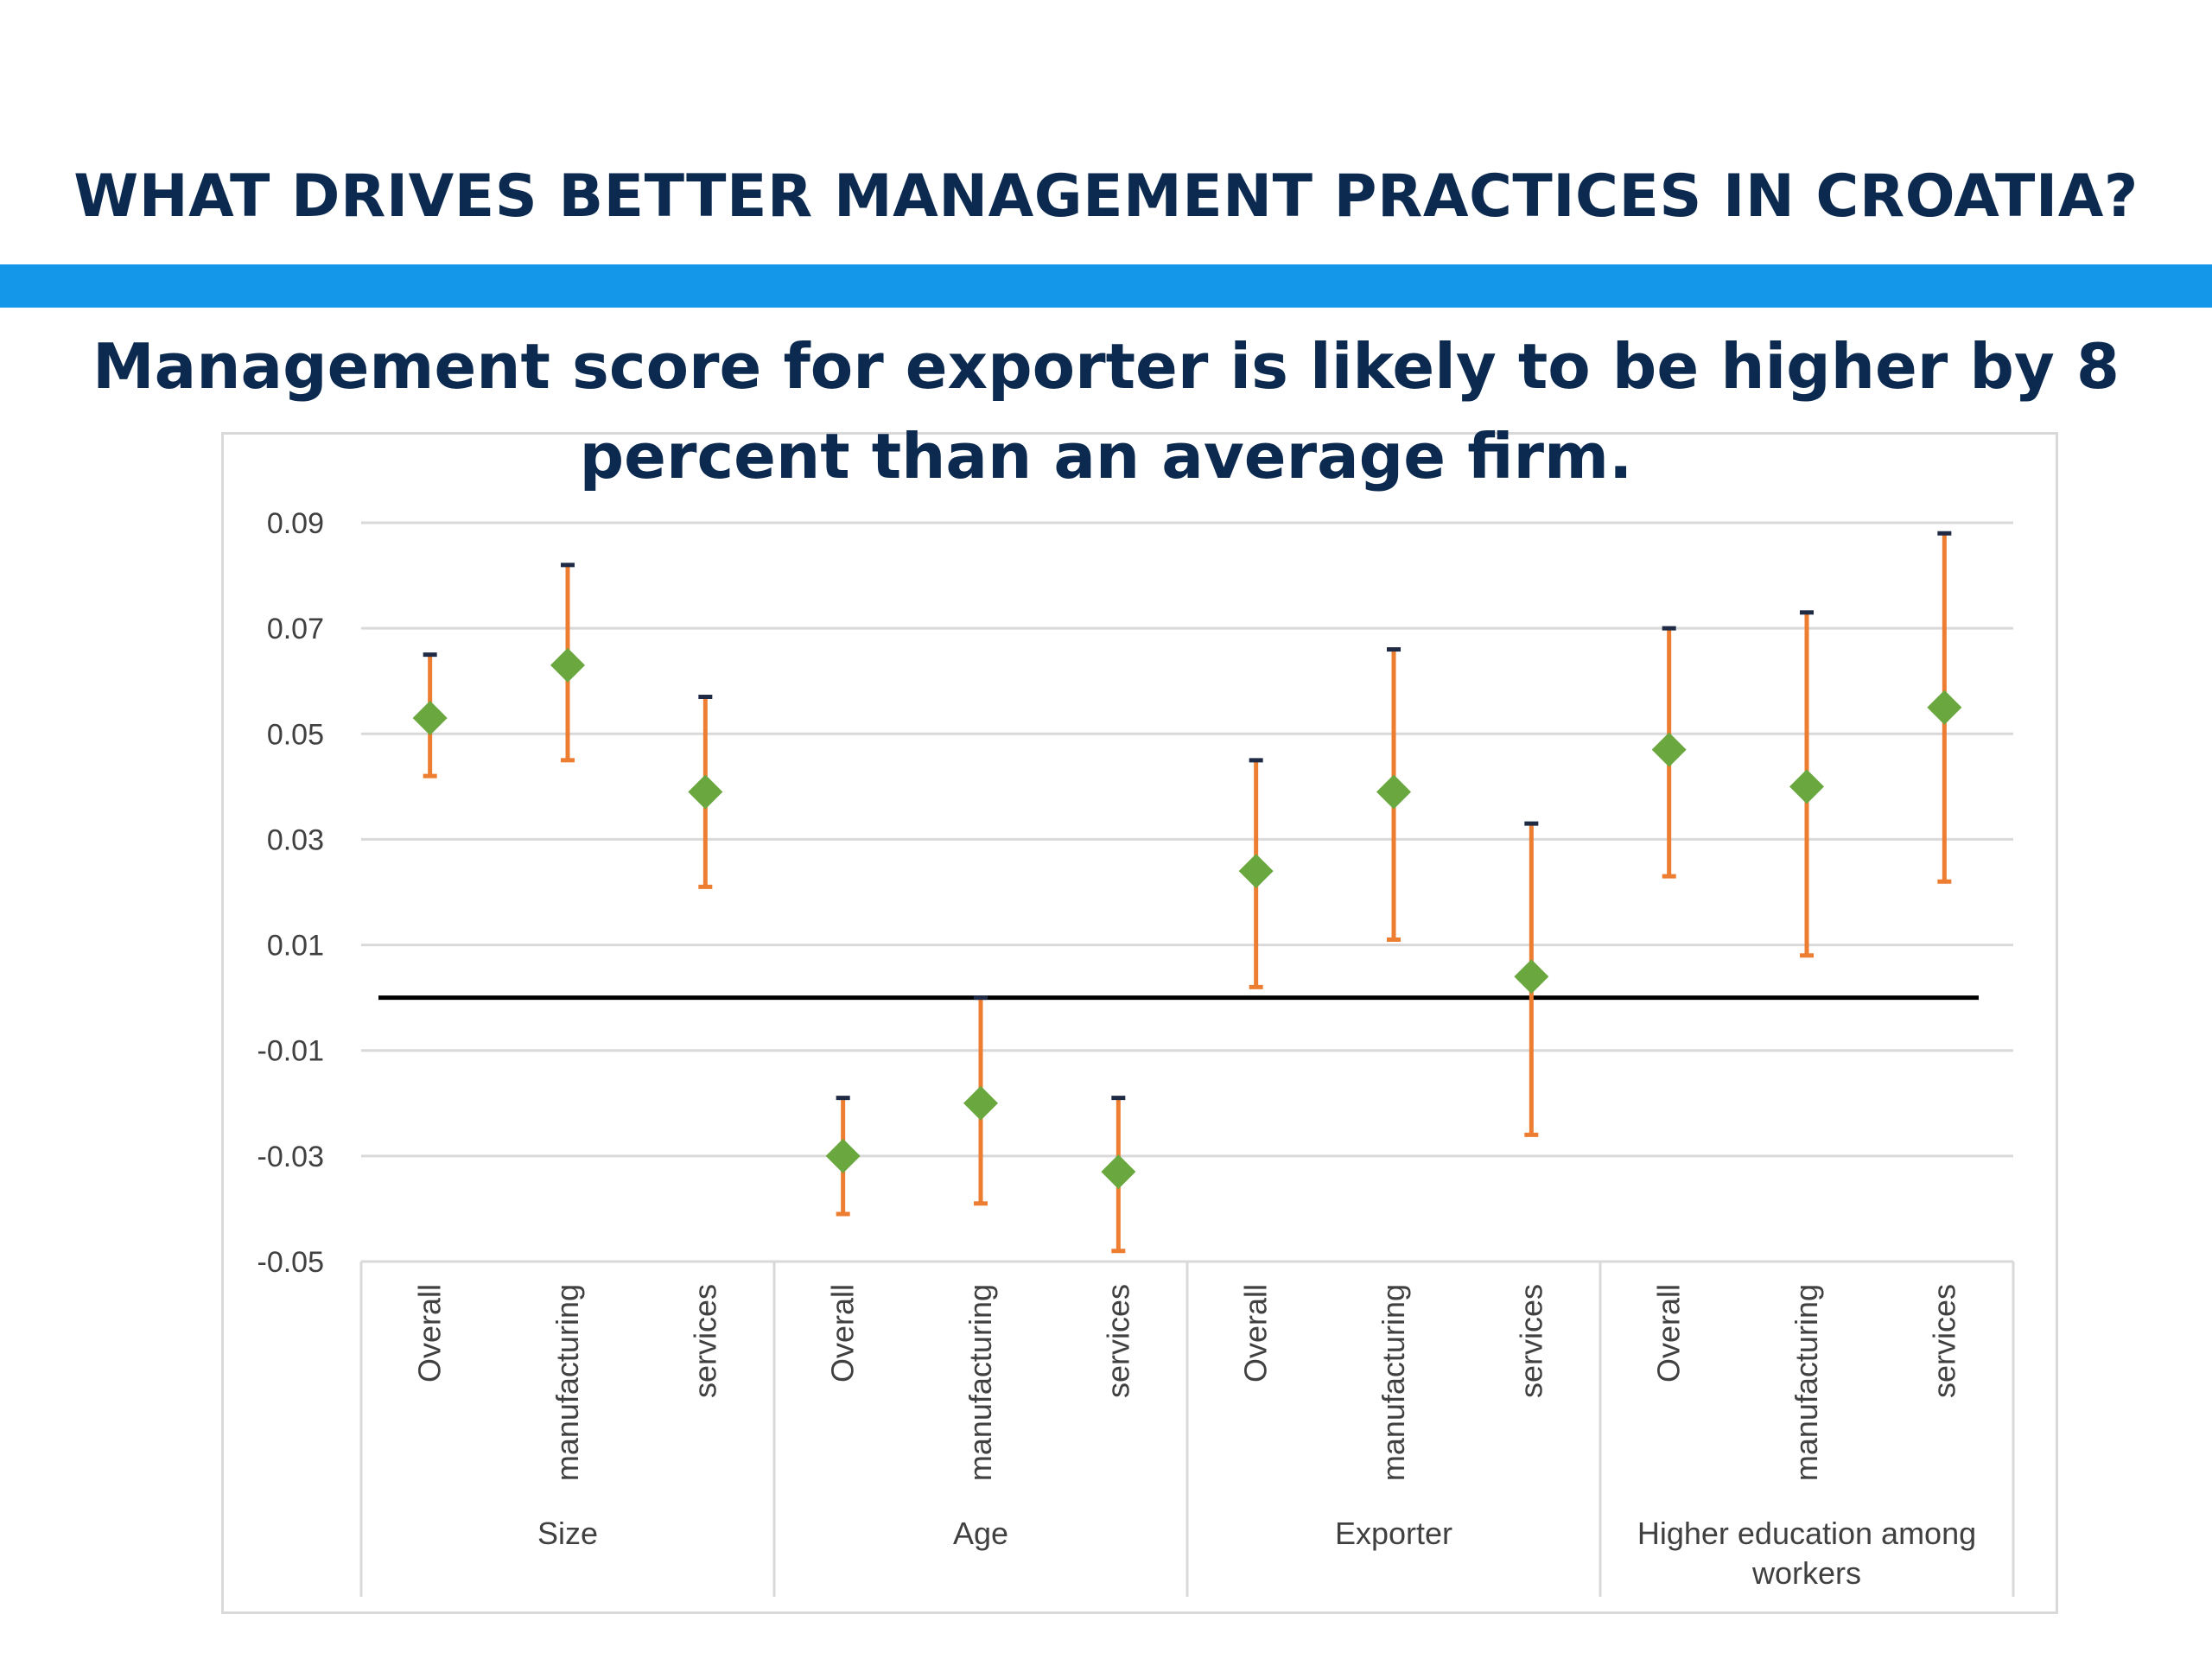  What do you see at coordinates (295, 839) in the screenshot?
I see `y-tick-label: 0.03` at bounding box center [295, 839].